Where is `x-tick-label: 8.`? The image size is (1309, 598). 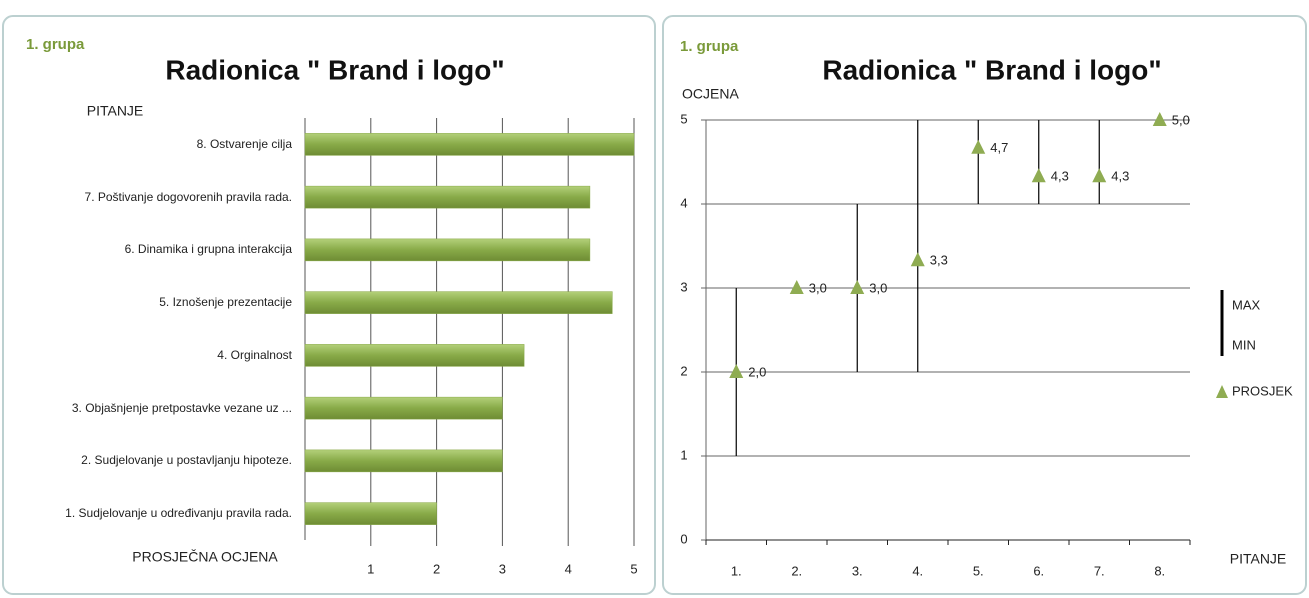
x-tick-label: 8. is located at coordinates (1159, 570).